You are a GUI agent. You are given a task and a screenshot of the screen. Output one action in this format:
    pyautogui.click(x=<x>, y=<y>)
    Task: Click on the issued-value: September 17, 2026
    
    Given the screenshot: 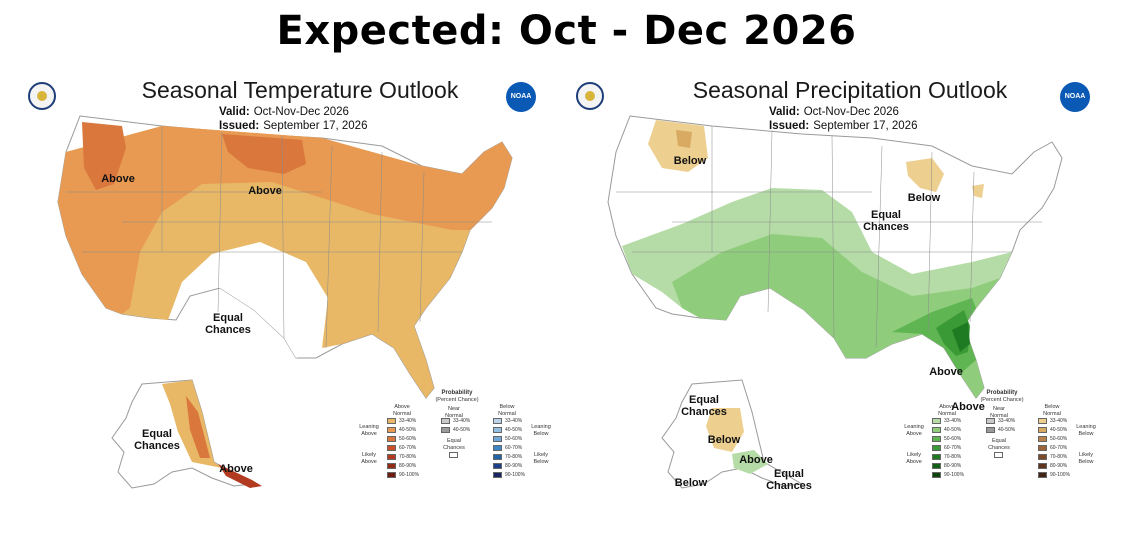 What is the action you would take?
    pyautogui.click(x=865, y=126)
    